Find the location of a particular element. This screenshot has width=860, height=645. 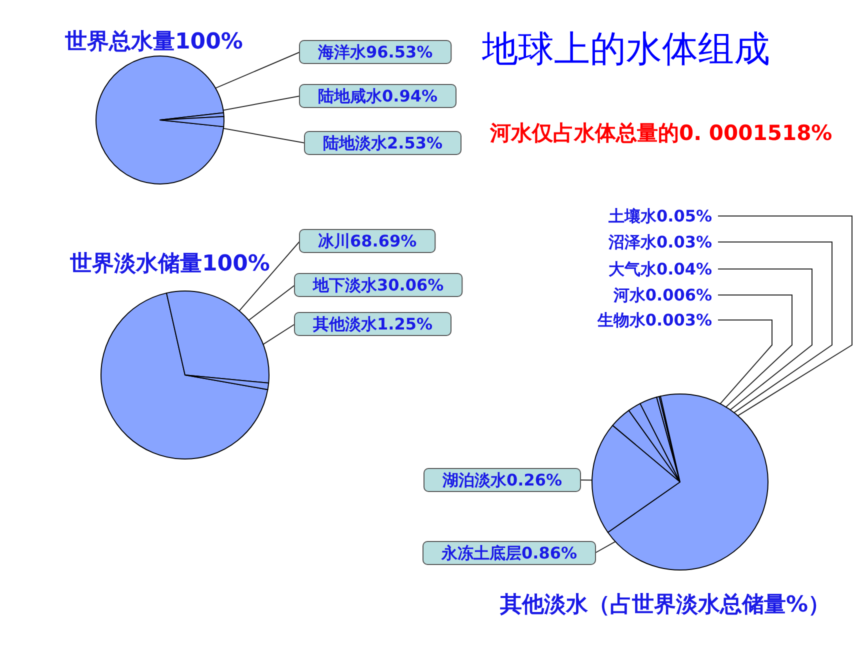

slice-label: 其他淡水1.25% is located at coordinates (372, 324).